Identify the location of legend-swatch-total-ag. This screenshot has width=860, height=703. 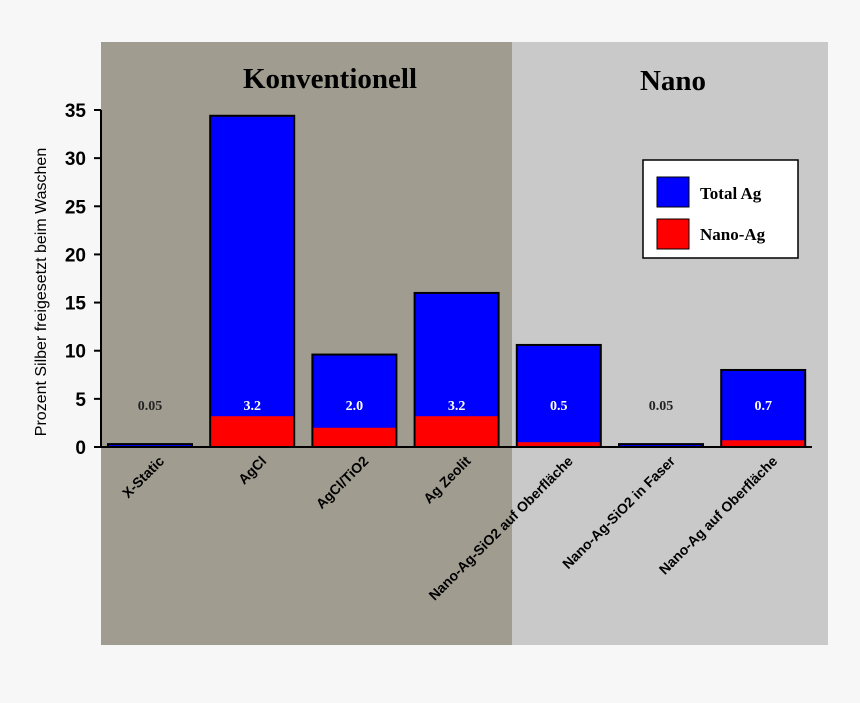
(673, 192).